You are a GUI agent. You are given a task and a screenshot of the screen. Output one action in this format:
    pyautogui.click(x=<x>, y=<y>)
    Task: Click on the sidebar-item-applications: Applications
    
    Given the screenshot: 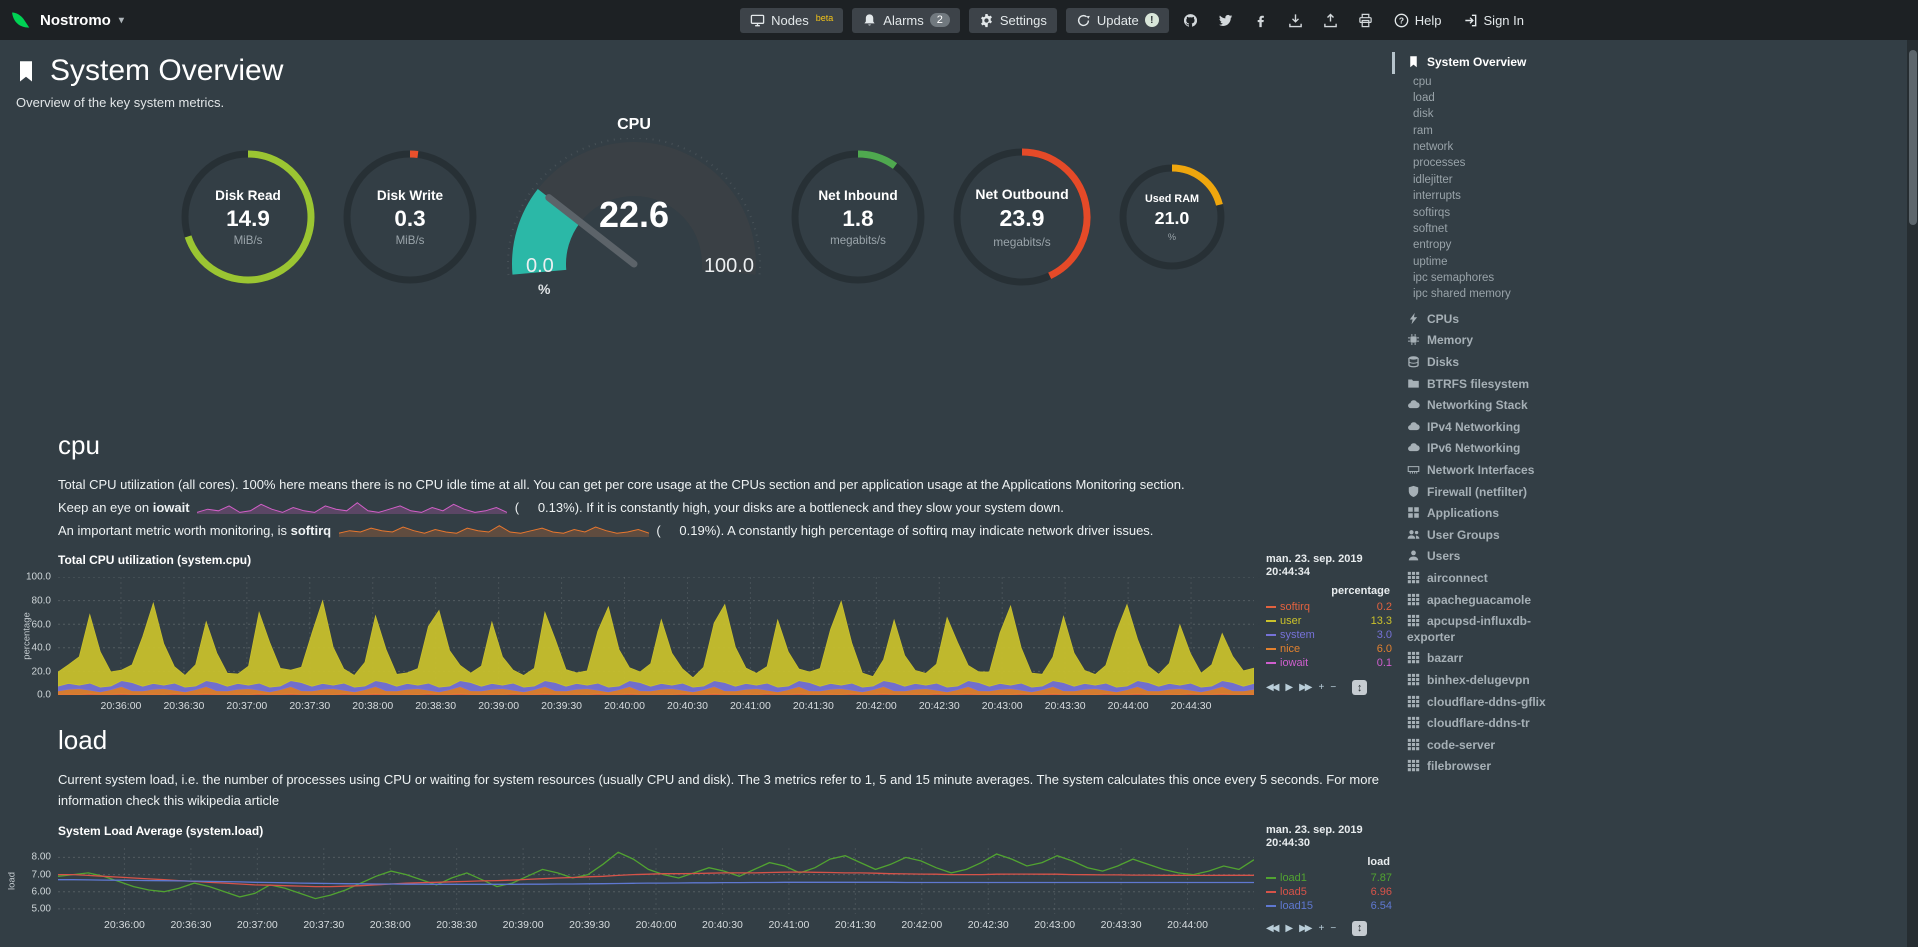 What is the action you would take?
    pyautogui.click(x=1487, y=514)
    